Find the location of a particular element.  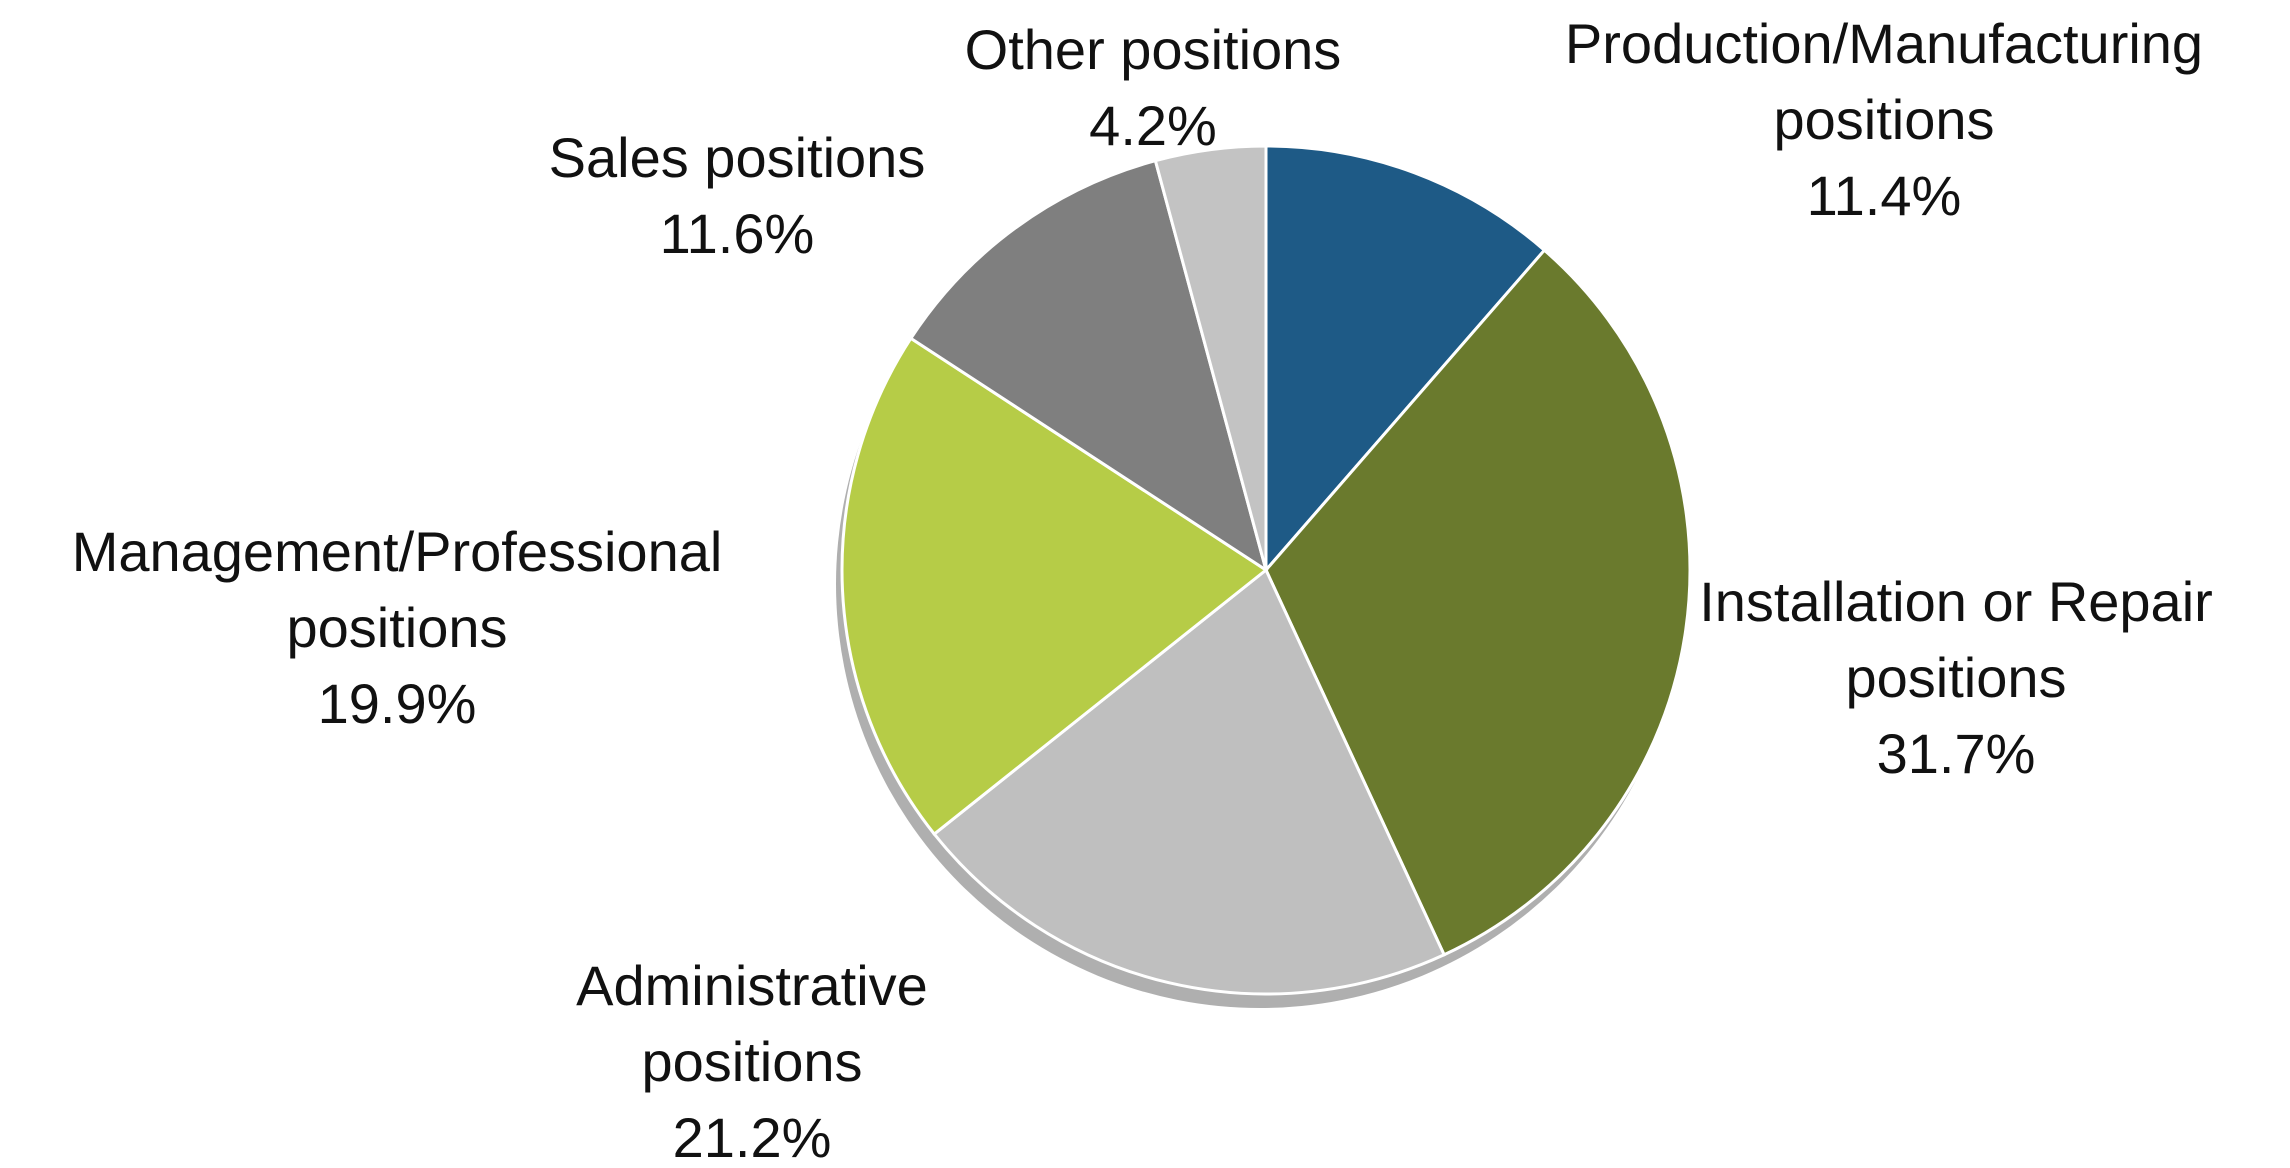

value-label: 11.6% is located at coordinates (737, 233).